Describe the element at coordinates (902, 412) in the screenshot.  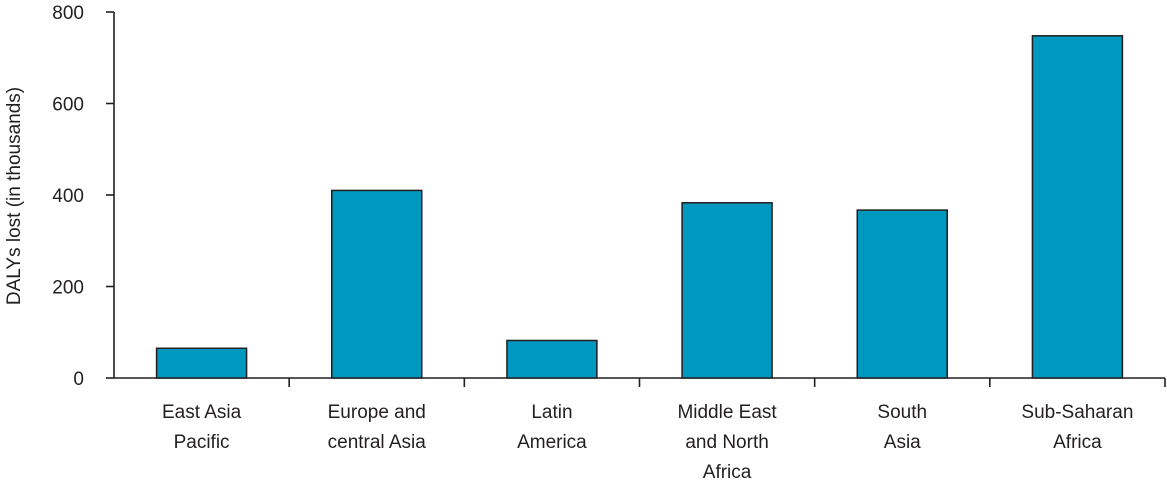
I see `x-category-label: South` at that location.